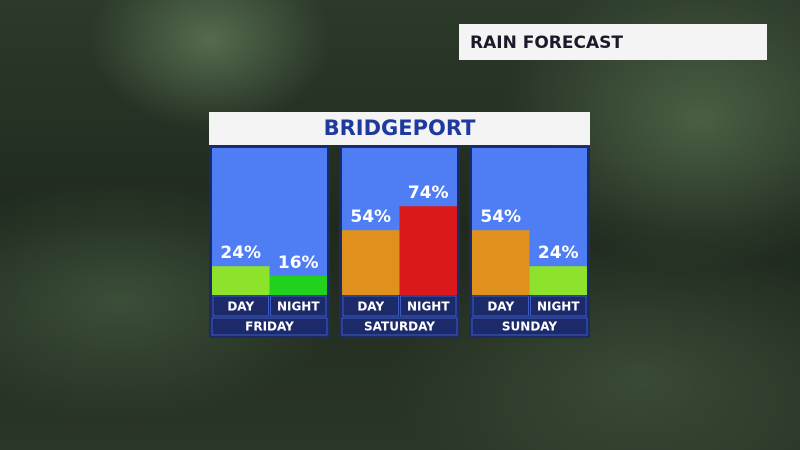 This screenshot has height=450, width=800. I want to click on chart-title: BRIDGEPORT, so click(400, 128).